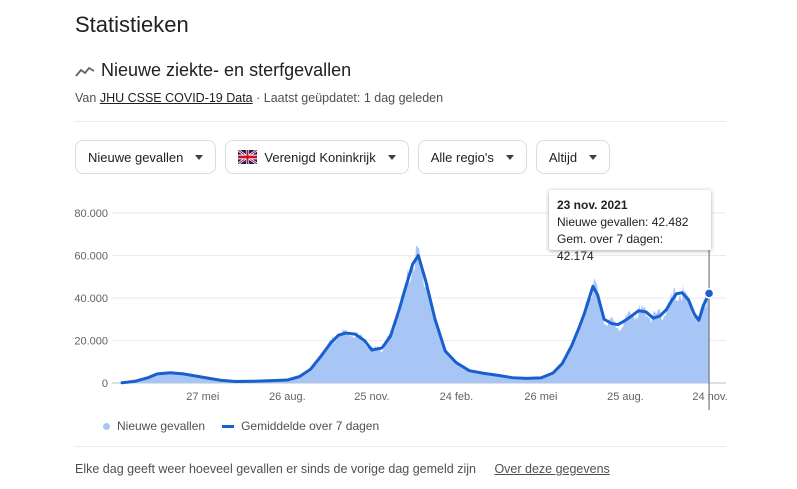 The height and width of the screenshot is (489, 797). What do you see at coordinates (623, 222) in the screenshot?
I see `tooltip-cases: Nieuwe gevallen: 42.482` at bounding box center [623, 222].